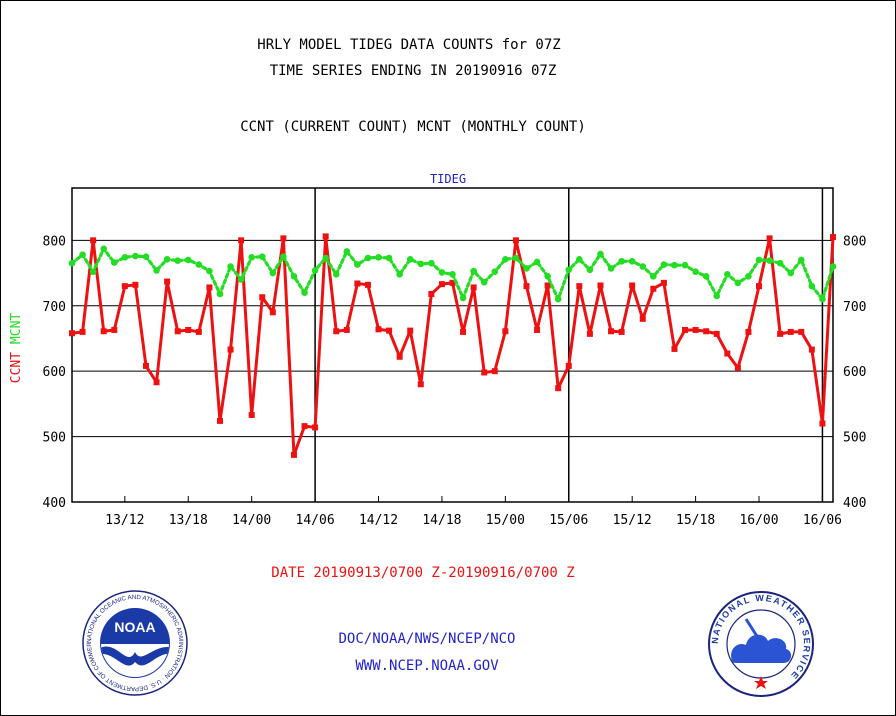 This screenshot has height=716, width=896. Describe the element at coordinates (54, 503) in the screenshot. I see `y-tick-label-left: 400` at that location.